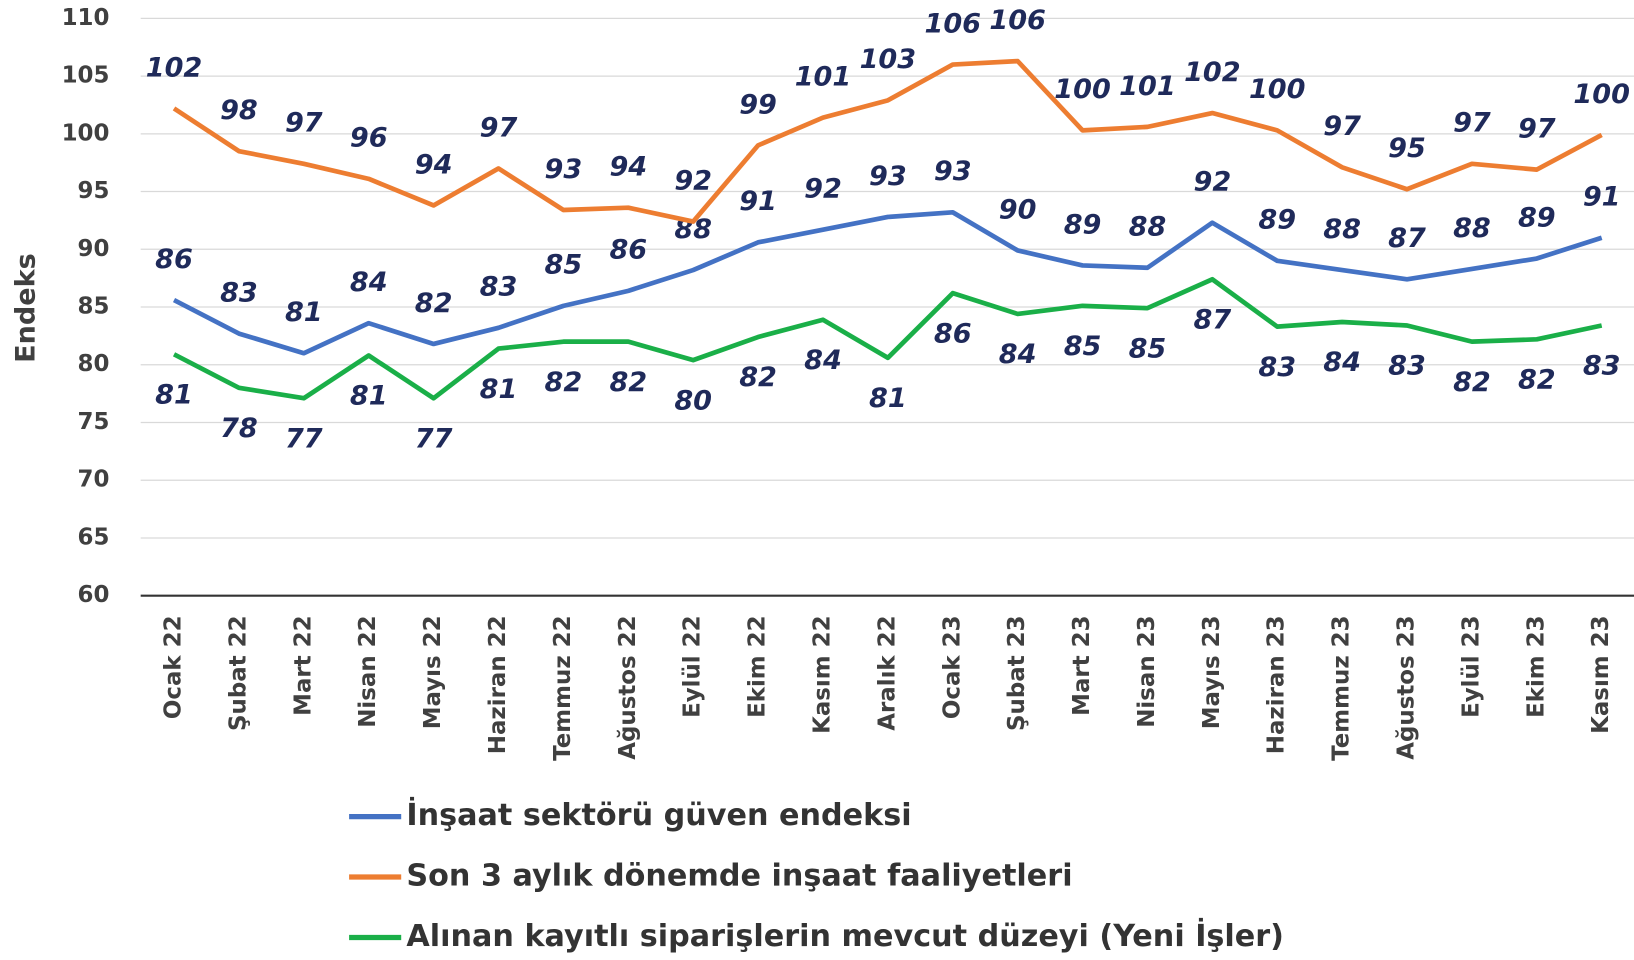  I want to click on data-label: 78, so click(239, 428).